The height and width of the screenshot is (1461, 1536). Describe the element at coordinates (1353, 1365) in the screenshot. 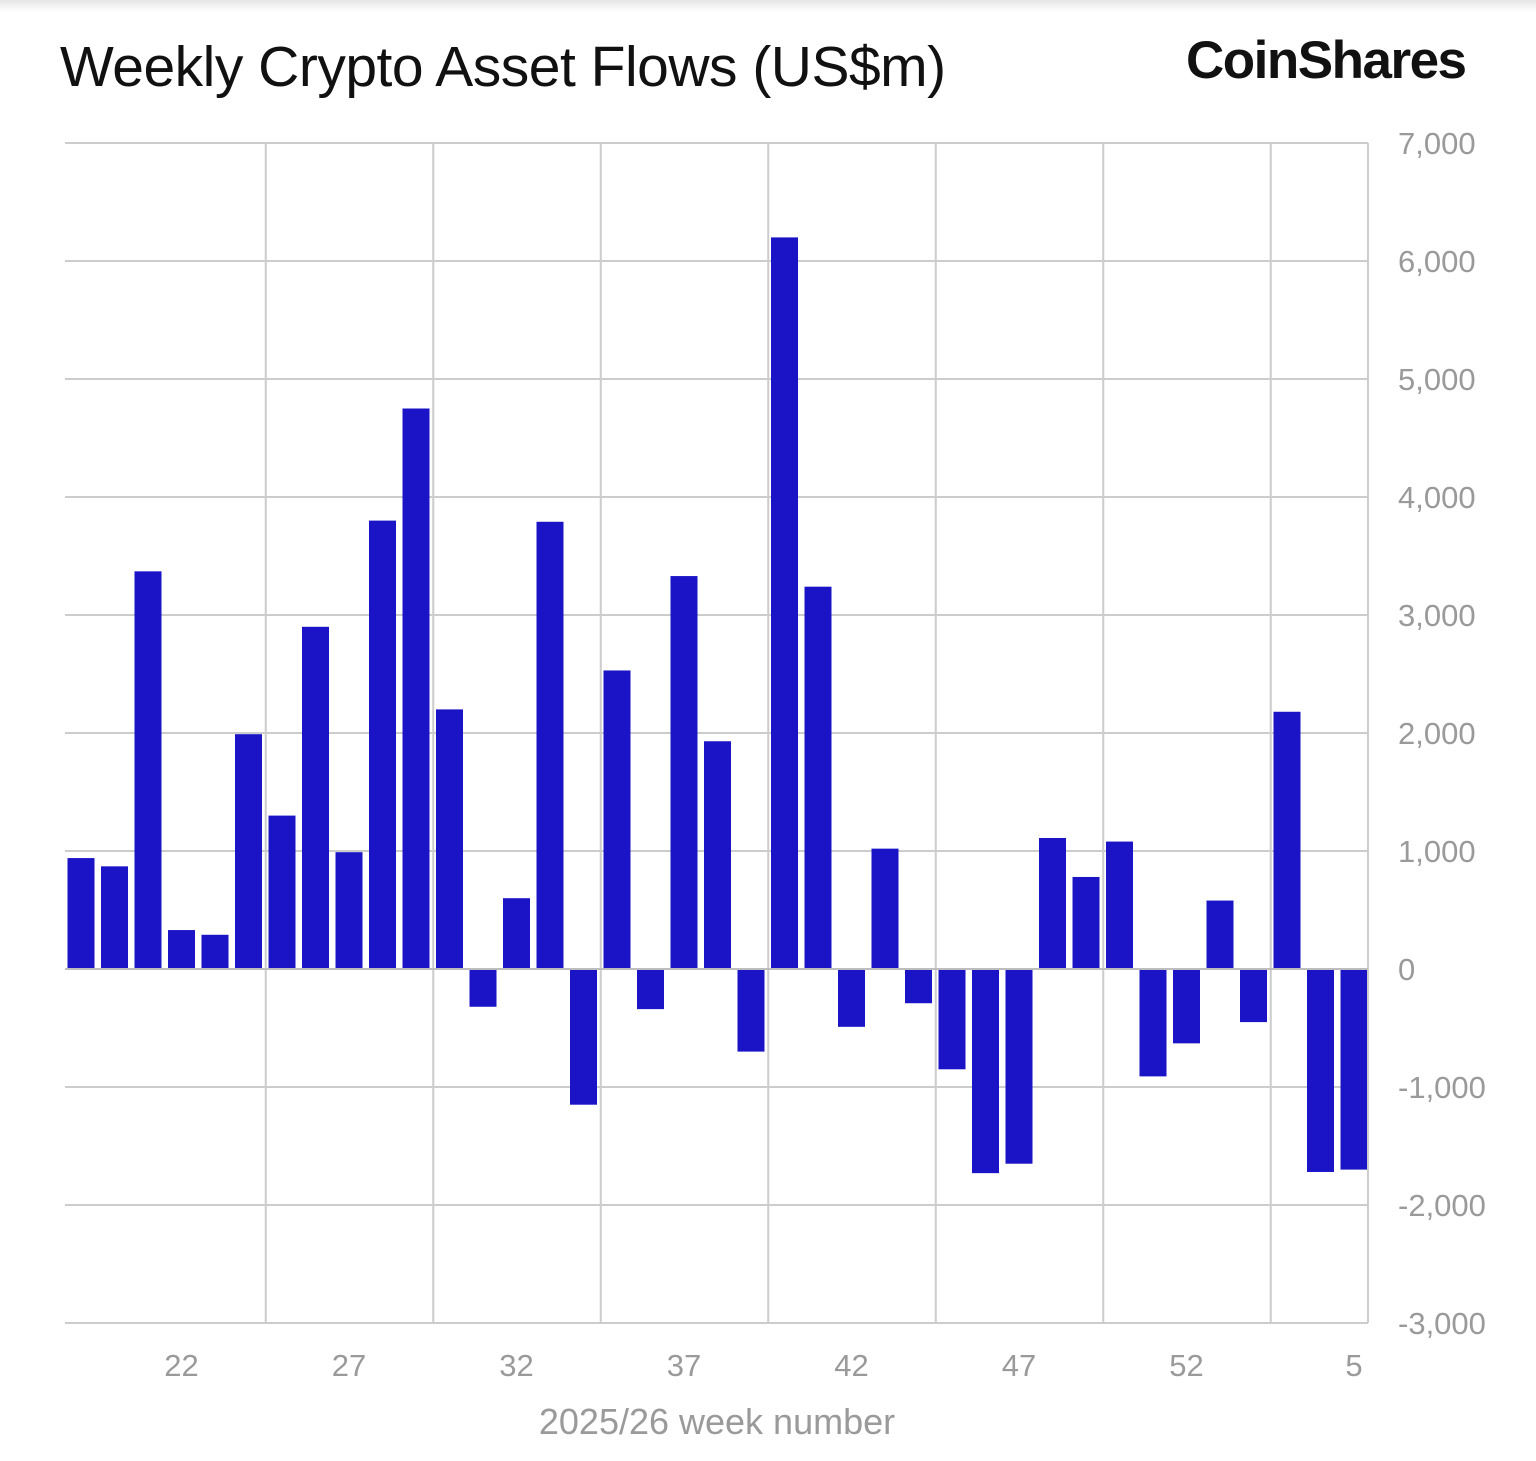

I see `x-tick-label: 5` at that location.